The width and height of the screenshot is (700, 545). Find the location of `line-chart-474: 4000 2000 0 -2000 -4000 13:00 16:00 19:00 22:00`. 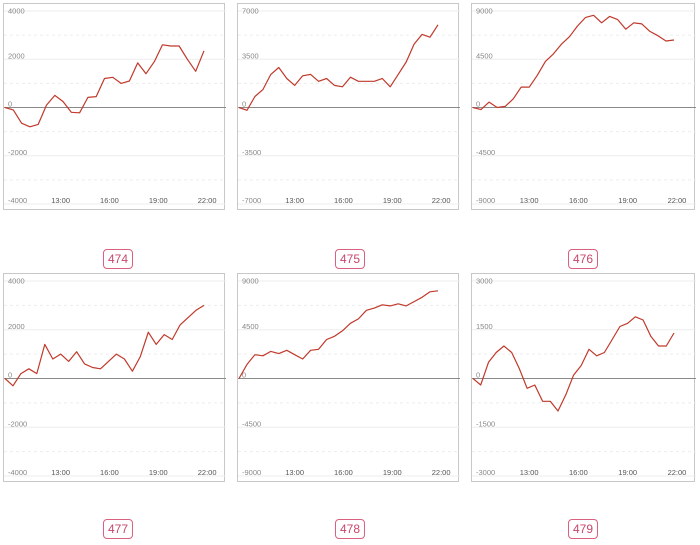

line-chart-474: 4000 2000 0 -2000 -4000 13:00 16:00 19:00 22:00 is located at coordinates (115, 106).